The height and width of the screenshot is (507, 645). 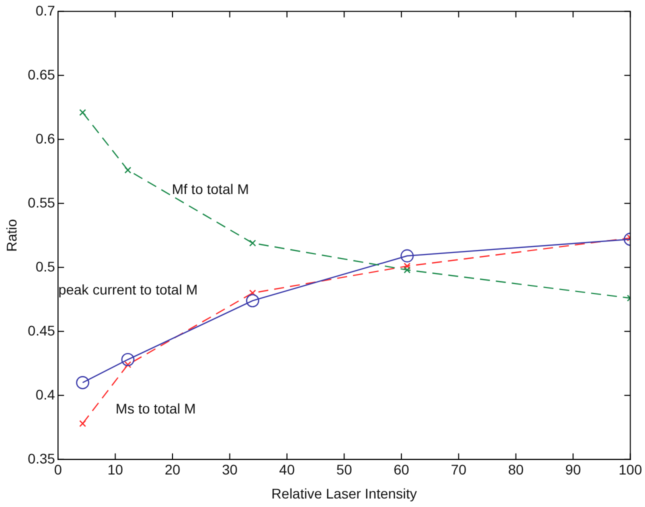 I want to click on y-tick-label: 0.65, so click(x=42, y=74).